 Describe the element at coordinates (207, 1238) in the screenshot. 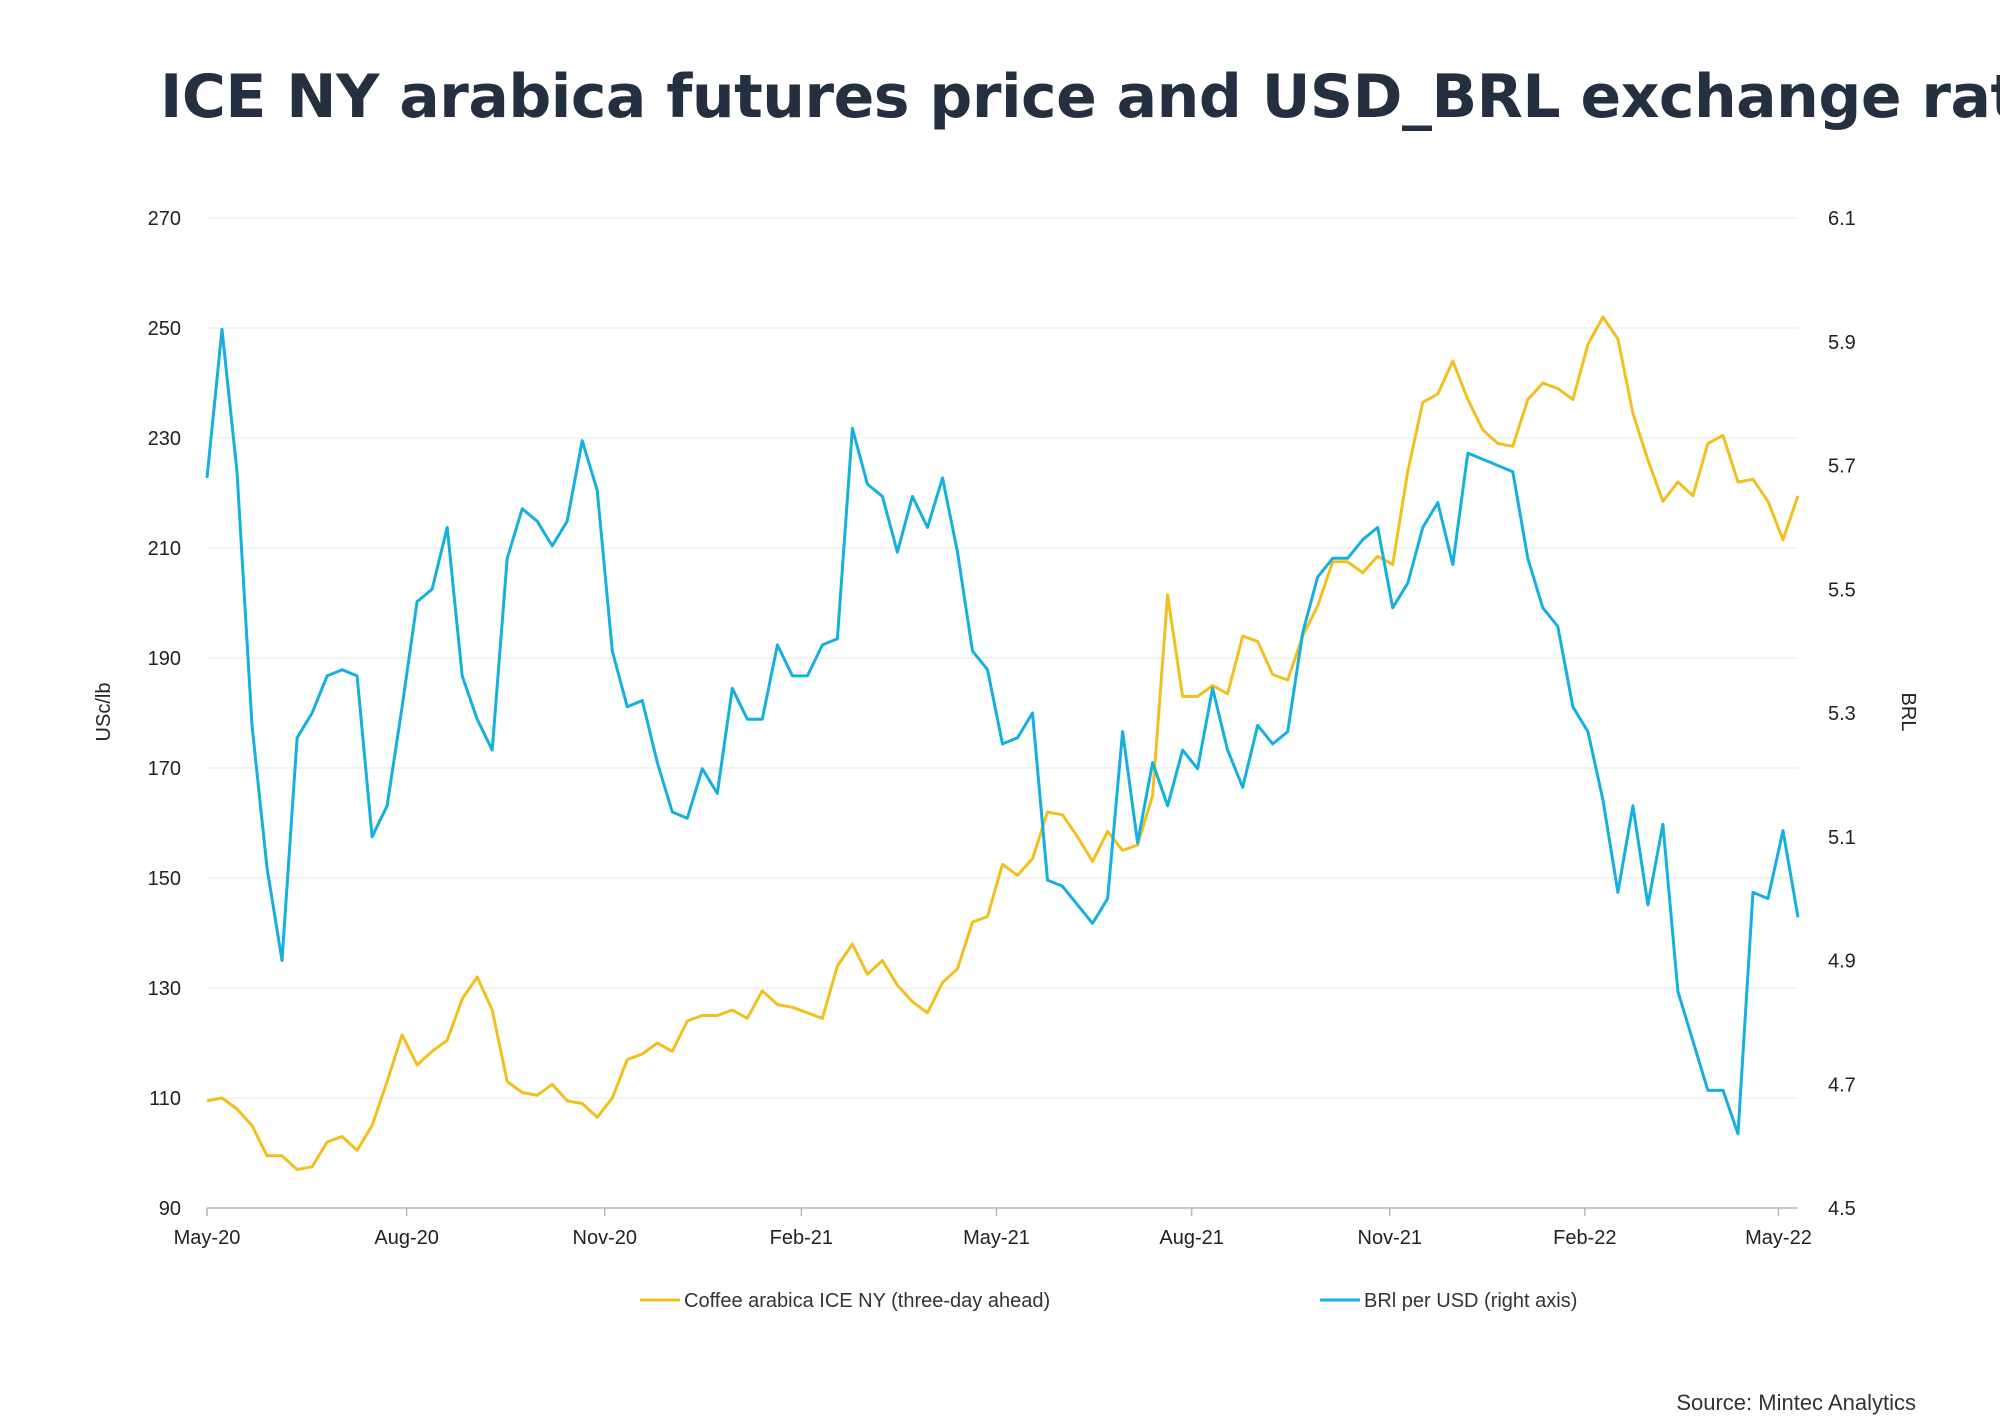

I see `x-tick-label: May-20` at that location.